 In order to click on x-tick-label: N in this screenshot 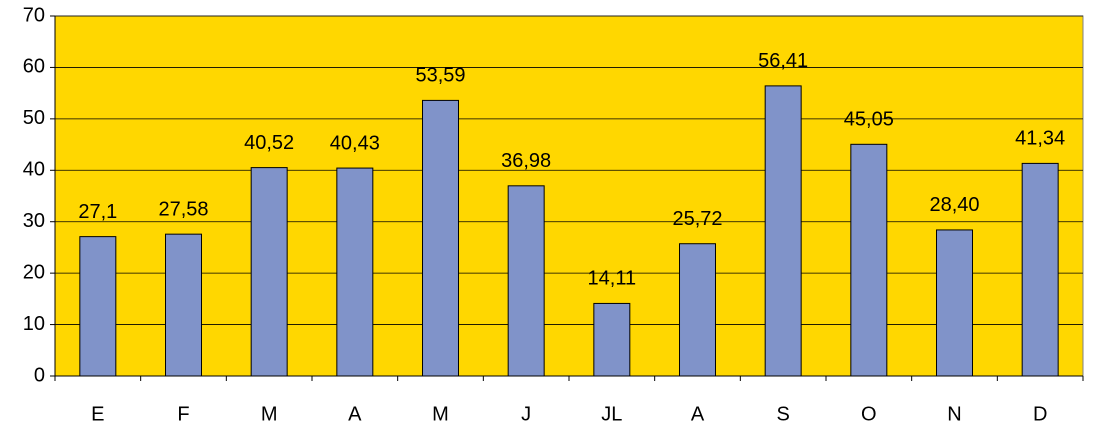, I will do `click(954, 414)`.